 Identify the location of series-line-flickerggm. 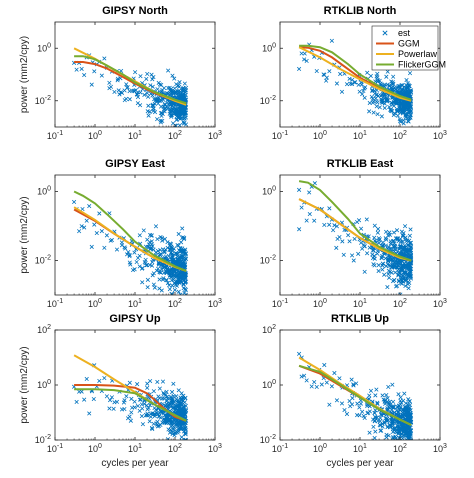
(130, 80).